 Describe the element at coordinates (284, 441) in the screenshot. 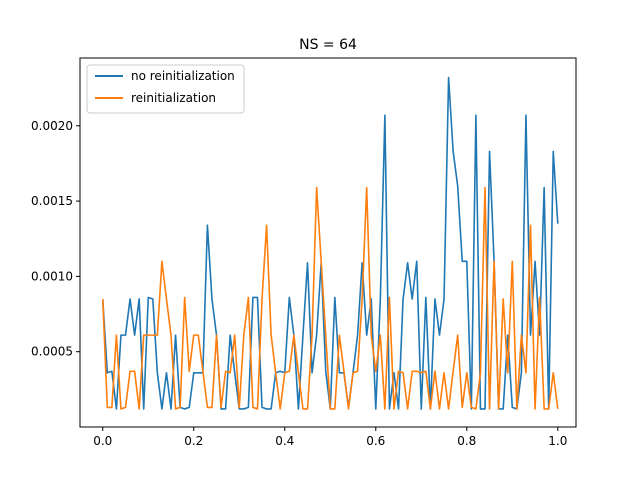

I see `x-tick-label: 0.4` at that location.